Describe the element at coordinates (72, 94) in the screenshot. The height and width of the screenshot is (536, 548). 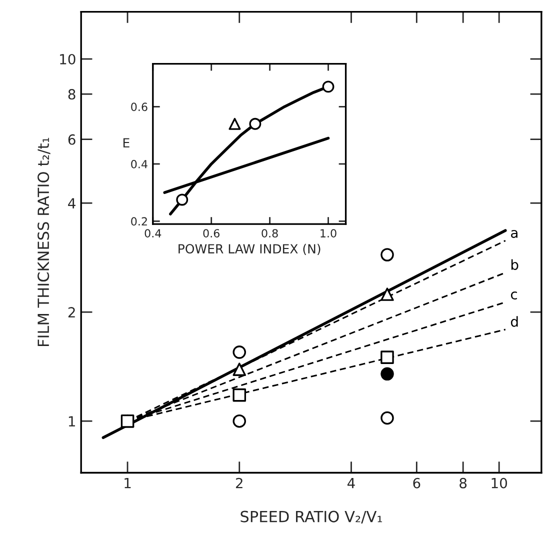
I see `y-tick-label: 8` at that location.